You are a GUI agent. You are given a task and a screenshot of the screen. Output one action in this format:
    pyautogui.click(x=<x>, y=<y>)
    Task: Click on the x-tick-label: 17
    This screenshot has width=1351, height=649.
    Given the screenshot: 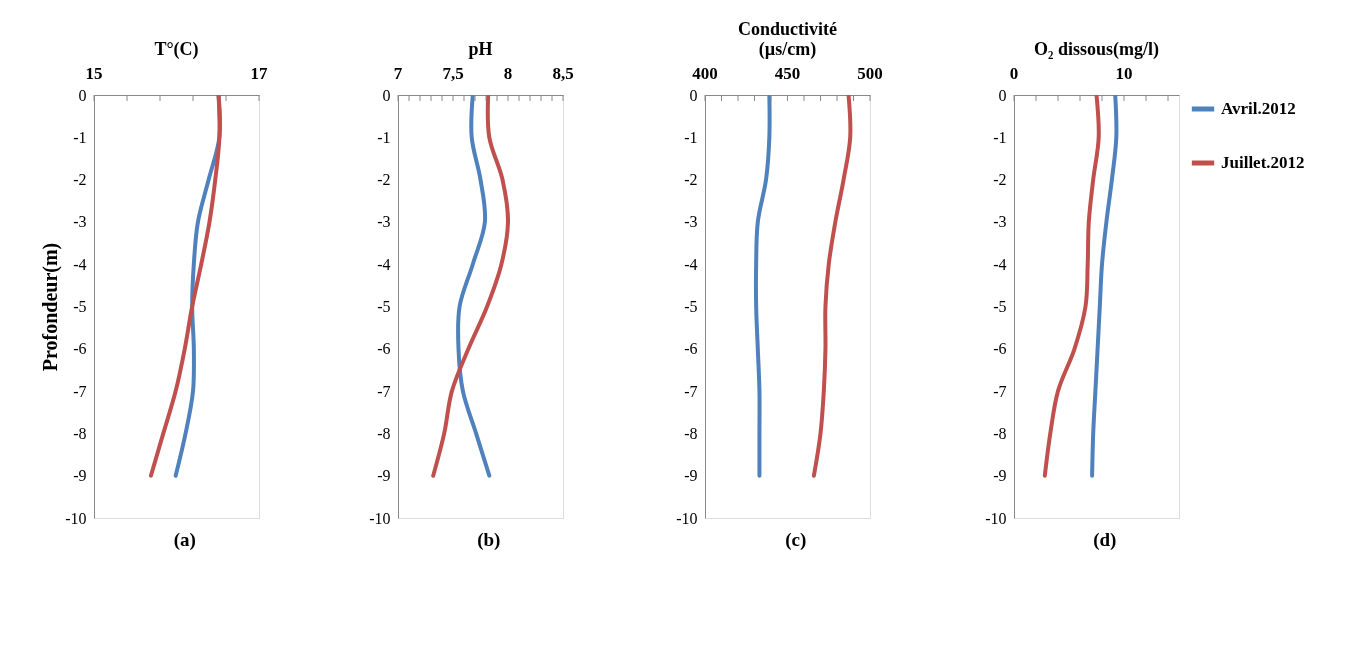 What is the action you would take?
    pyautogui.click(x=259, y=73)
    